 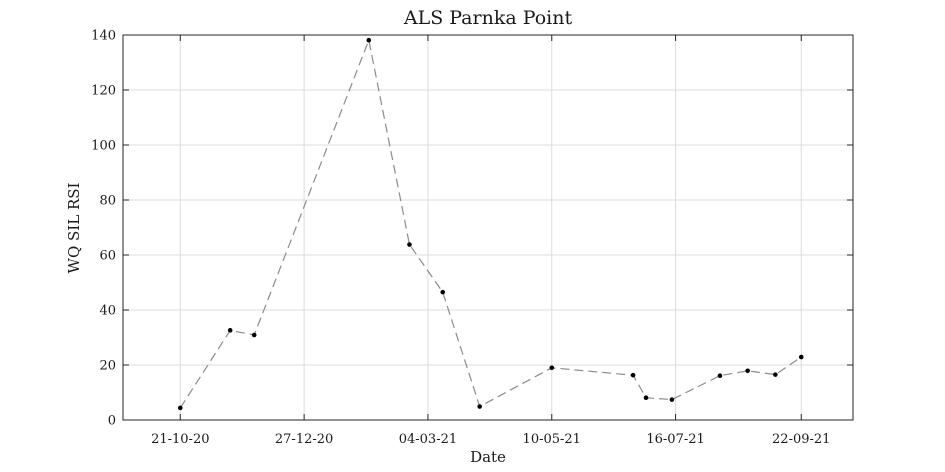 I want to click on y-tick-label: 140, so click(x=103, y=36).